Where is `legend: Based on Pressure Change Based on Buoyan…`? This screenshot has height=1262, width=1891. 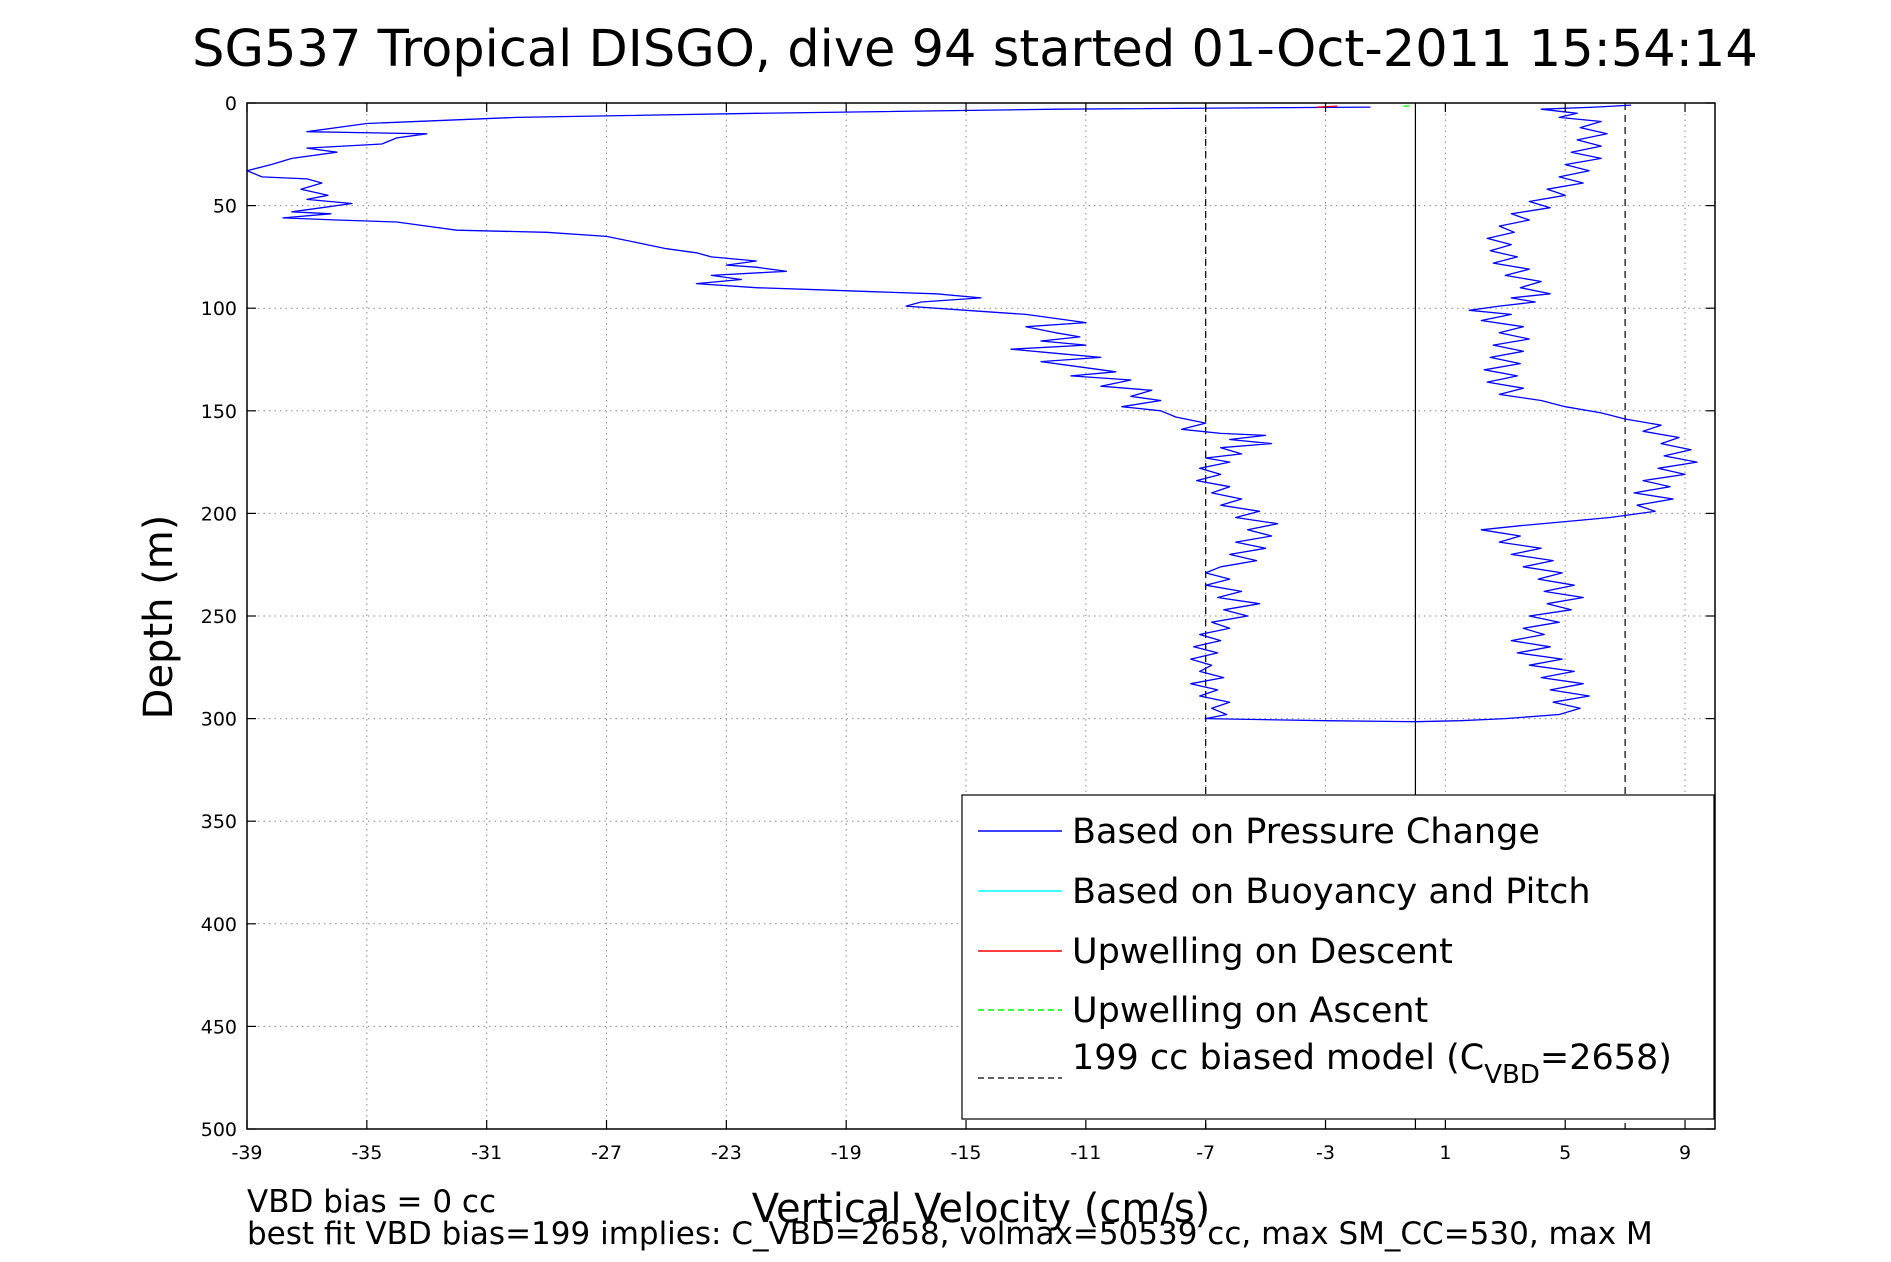 legend: Based on Pressure Change Based on Buoyan… is located at coordinates (1338, 957).